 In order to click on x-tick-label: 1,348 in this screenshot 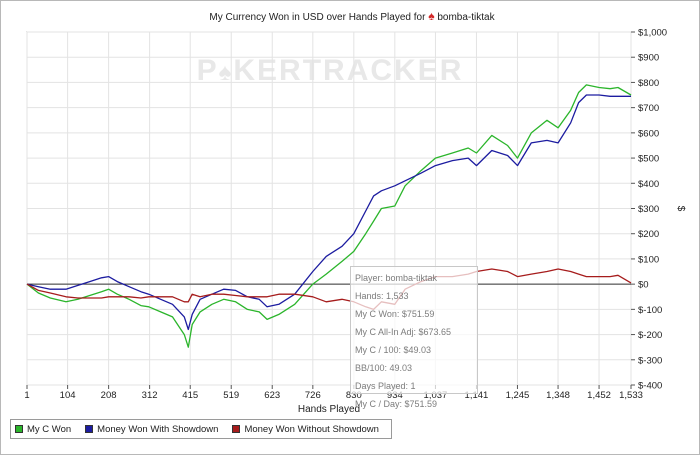, I will do `click(558, 395)`.